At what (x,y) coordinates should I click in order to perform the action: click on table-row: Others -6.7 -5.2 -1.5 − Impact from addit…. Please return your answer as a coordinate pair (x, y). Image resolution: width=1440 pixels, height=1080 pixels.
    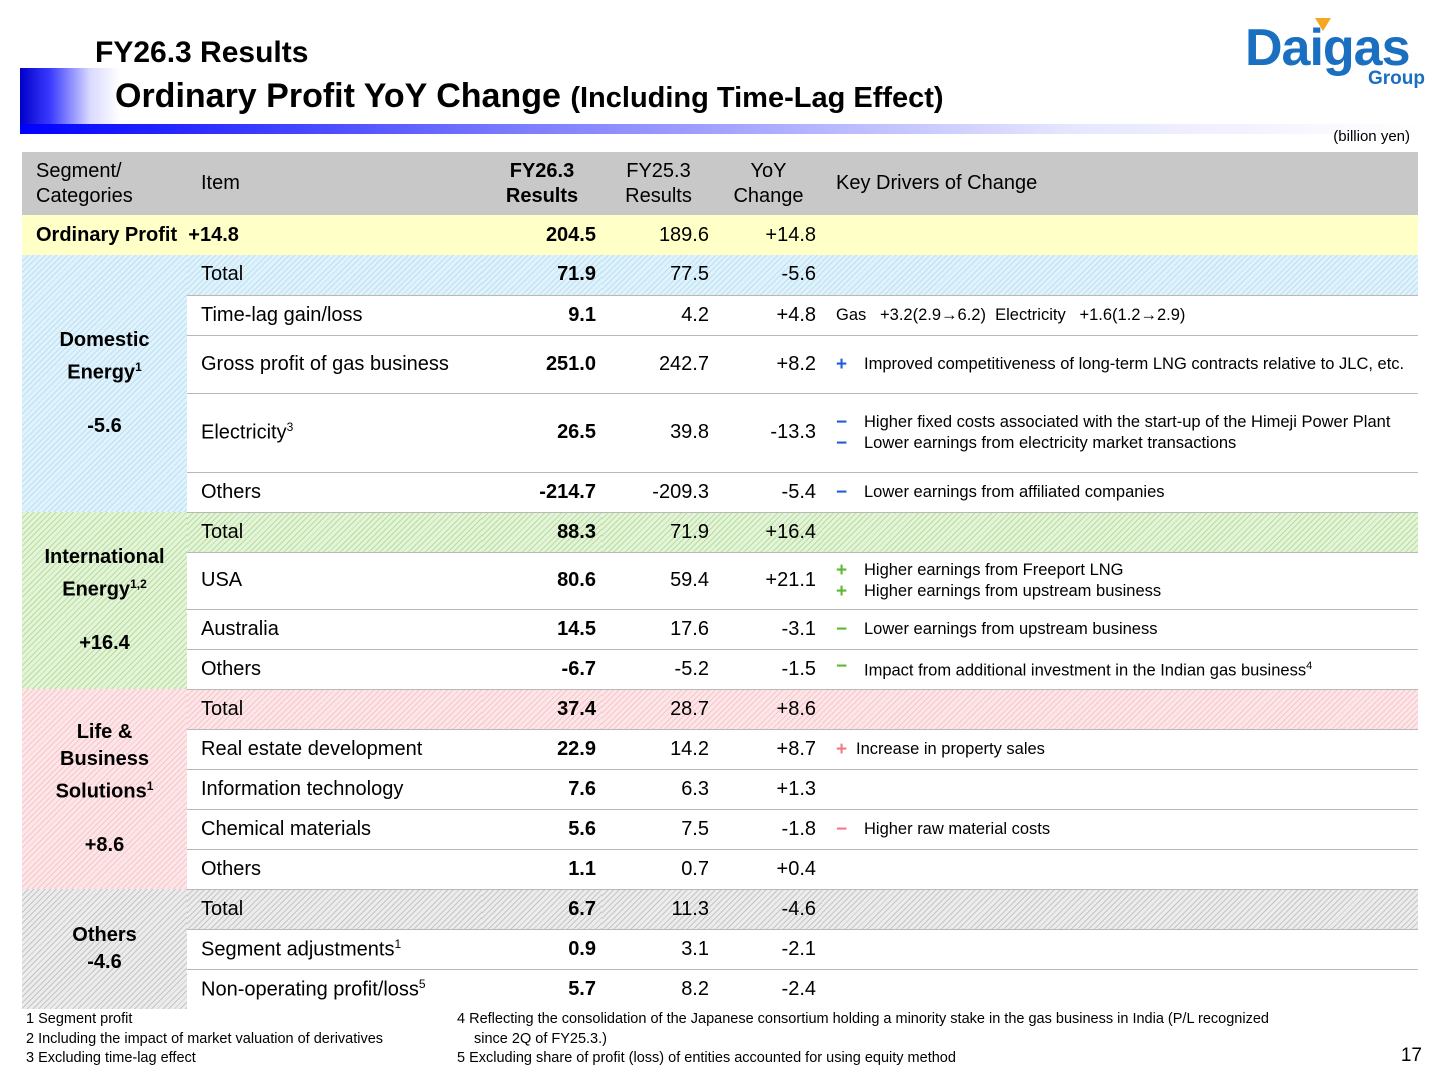
    Looking at the image, I should click on (720, 669).